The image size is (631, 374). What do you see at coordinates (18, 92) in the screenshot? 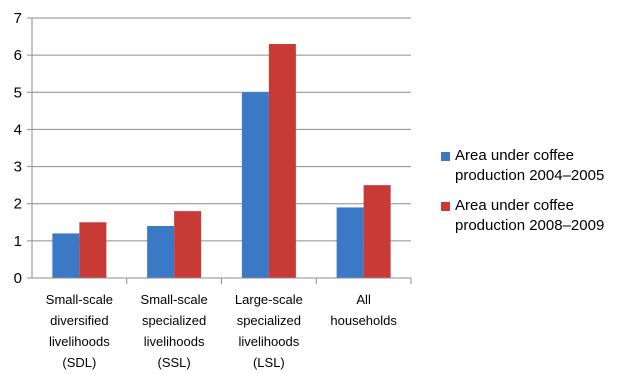
I see `y-tick-label: 5` at bounding box center [18, 92].